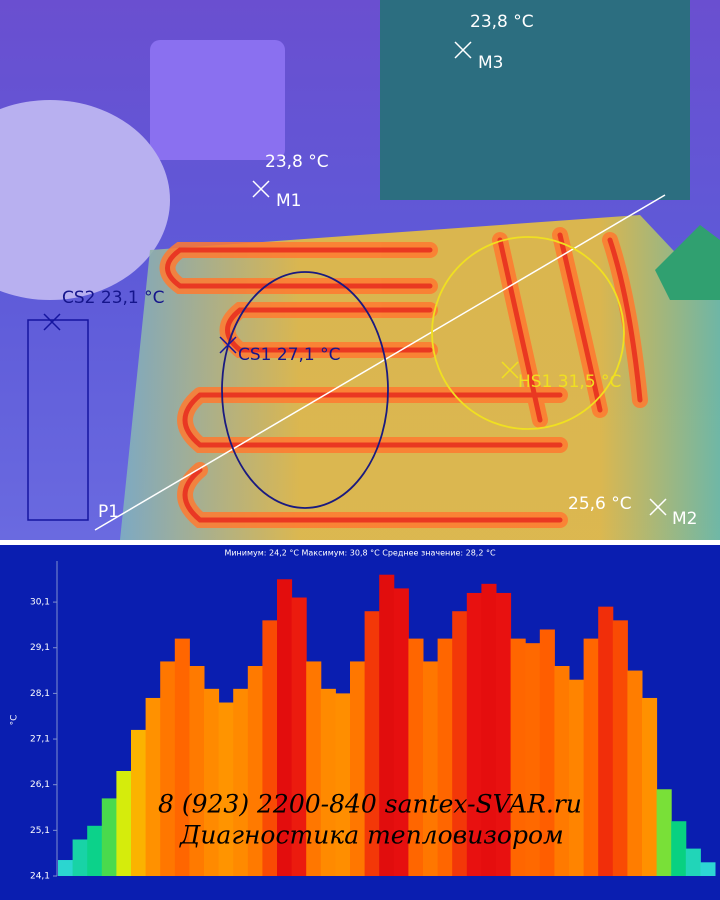 This screenshot has width=720, height=900. I want to click on region-label: CS2 23,1 °C, so click(113, 298).